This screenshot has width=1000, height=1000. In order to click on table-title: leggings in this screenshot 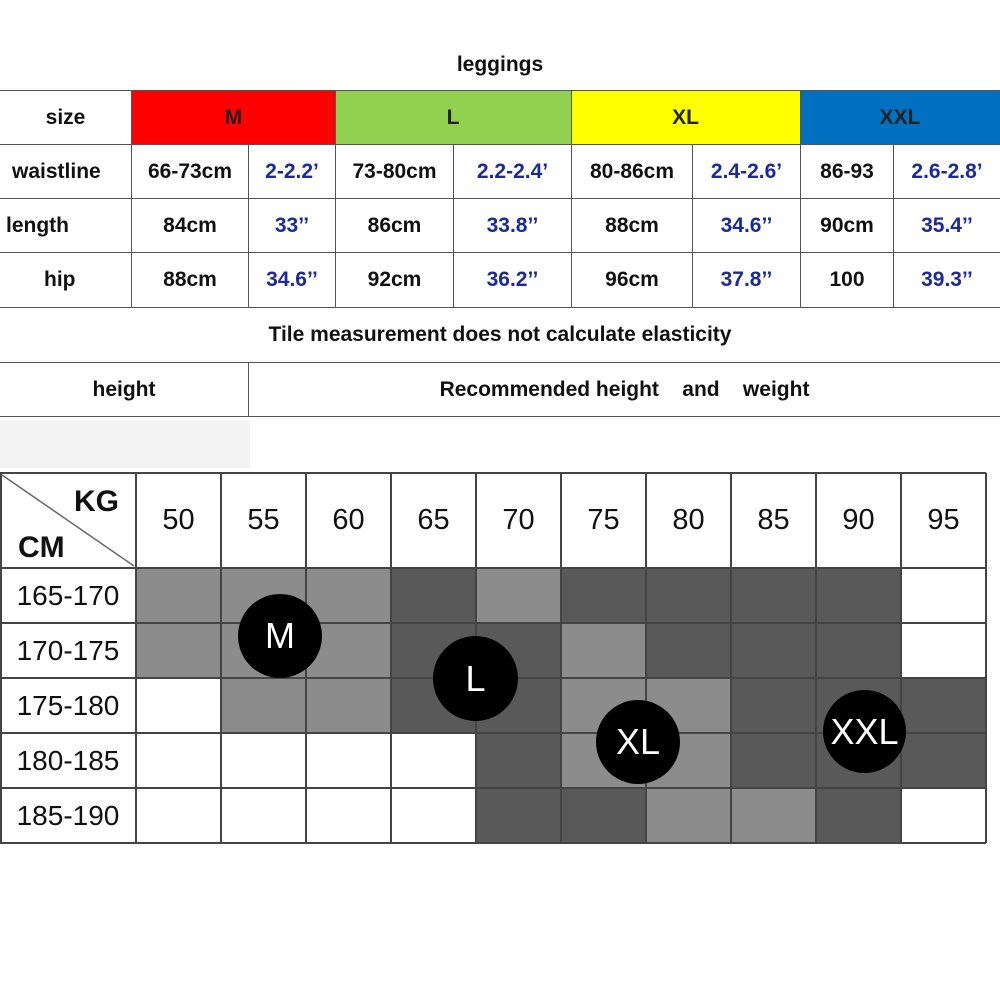, I will do `click(500, 64)`.